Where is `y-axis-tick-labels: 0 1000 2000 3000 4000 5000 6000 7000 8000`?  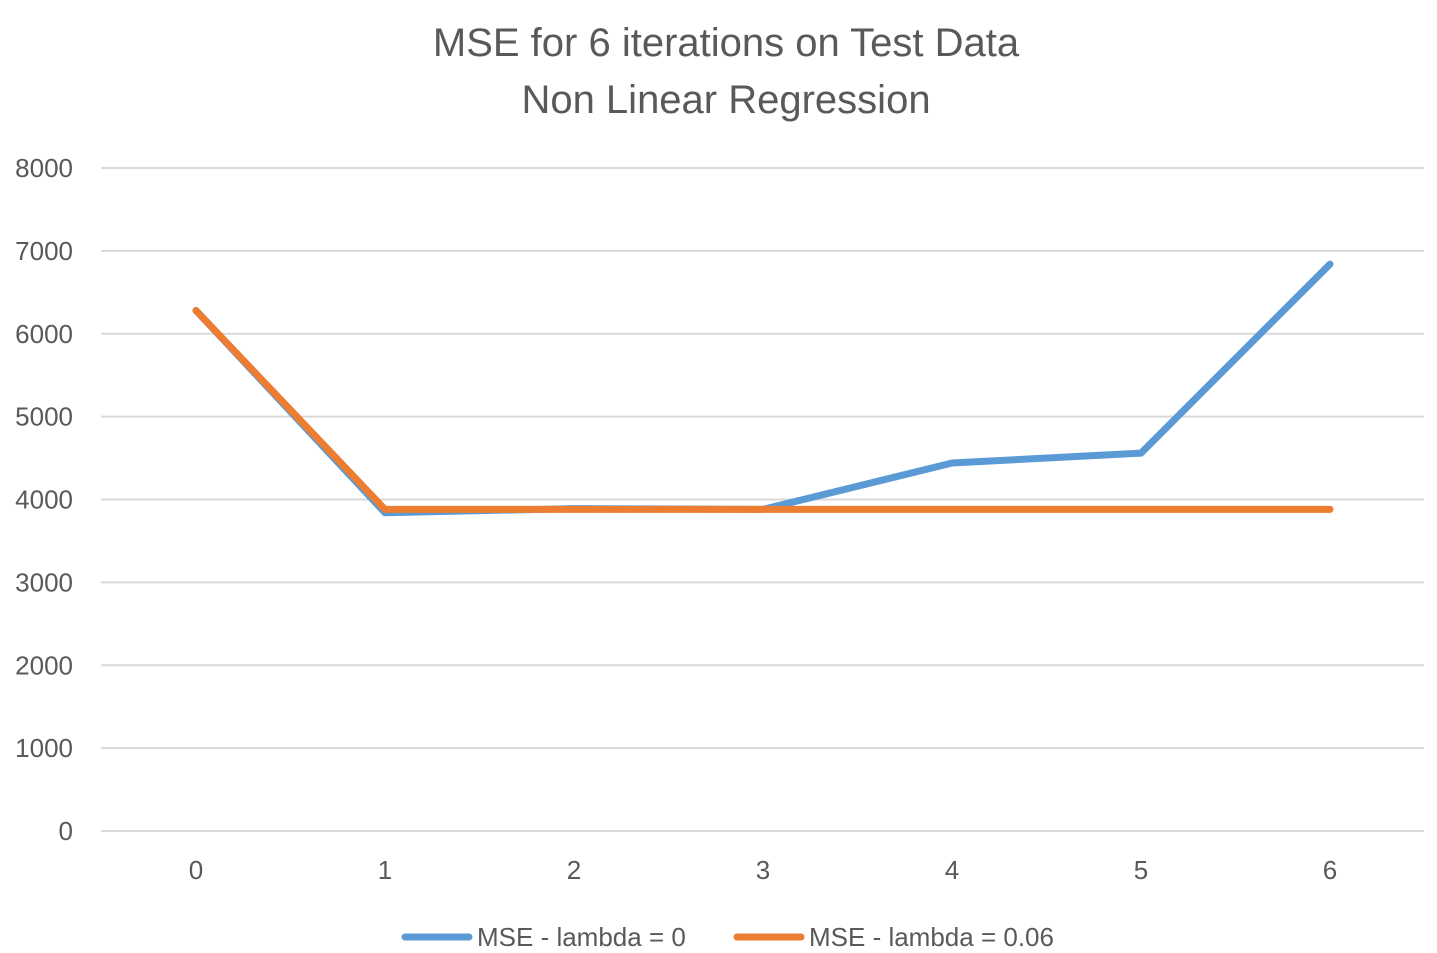 y-axis-tick-labels: 0 1000 2000 3000 4000 5000 6000 7000 8000 is located at coordinates (44, 499).